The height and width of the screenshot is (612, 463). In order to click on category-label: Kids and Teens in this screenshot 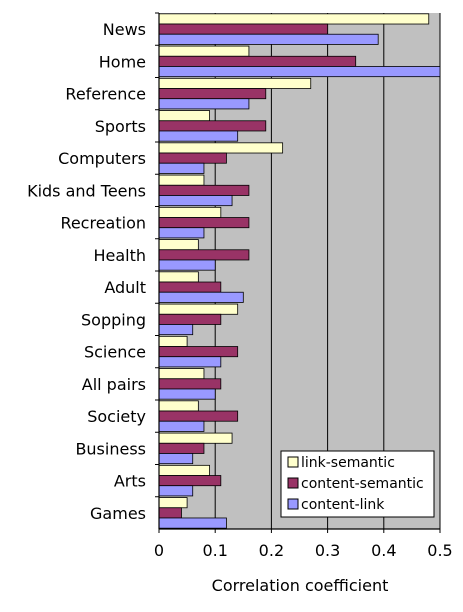, I will do `click(86, 190)`.